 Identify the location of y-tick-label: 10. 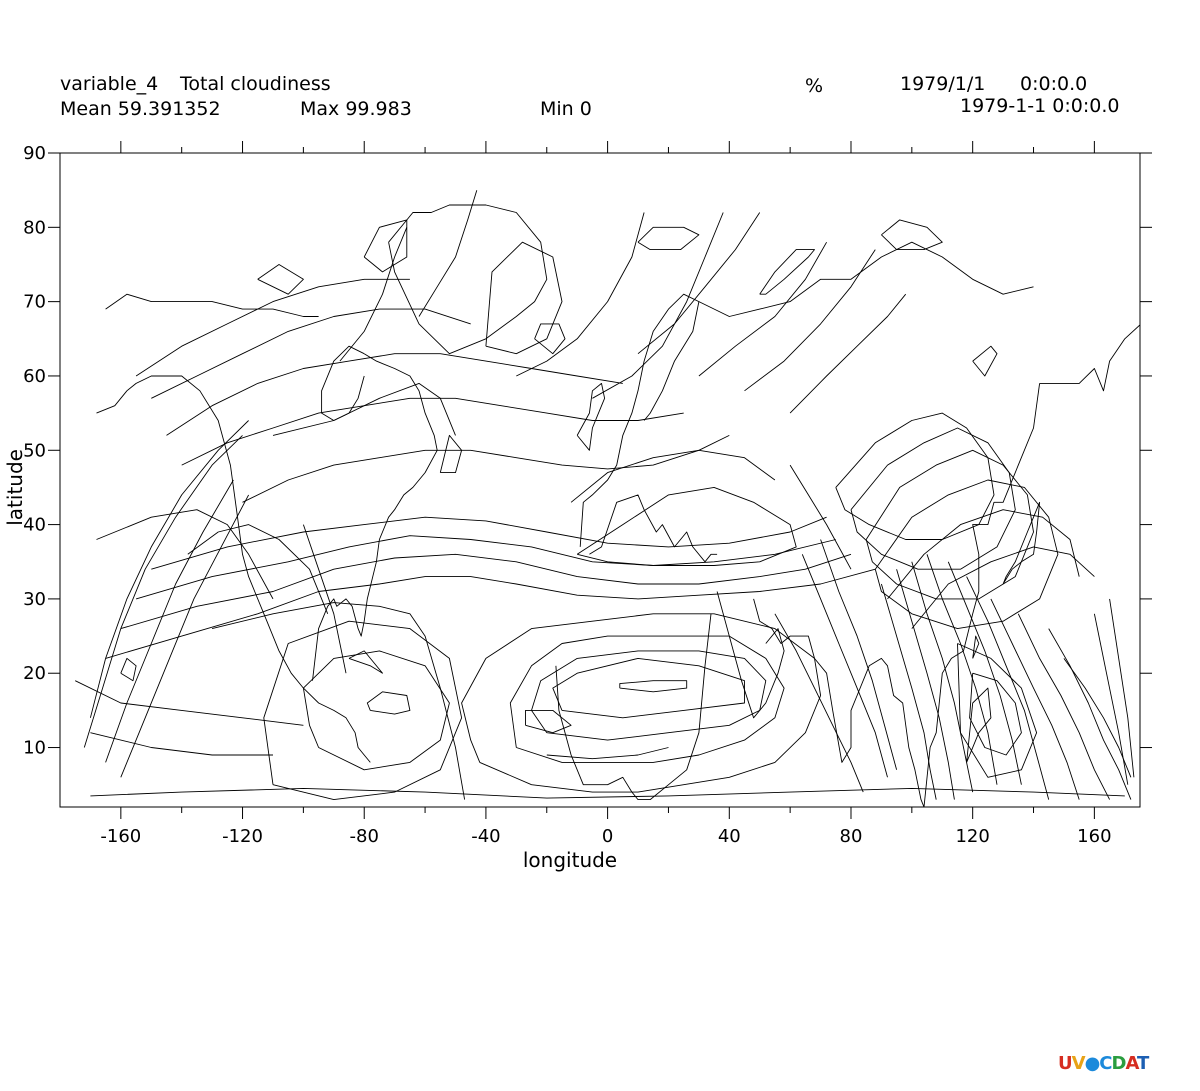
(34, 748).